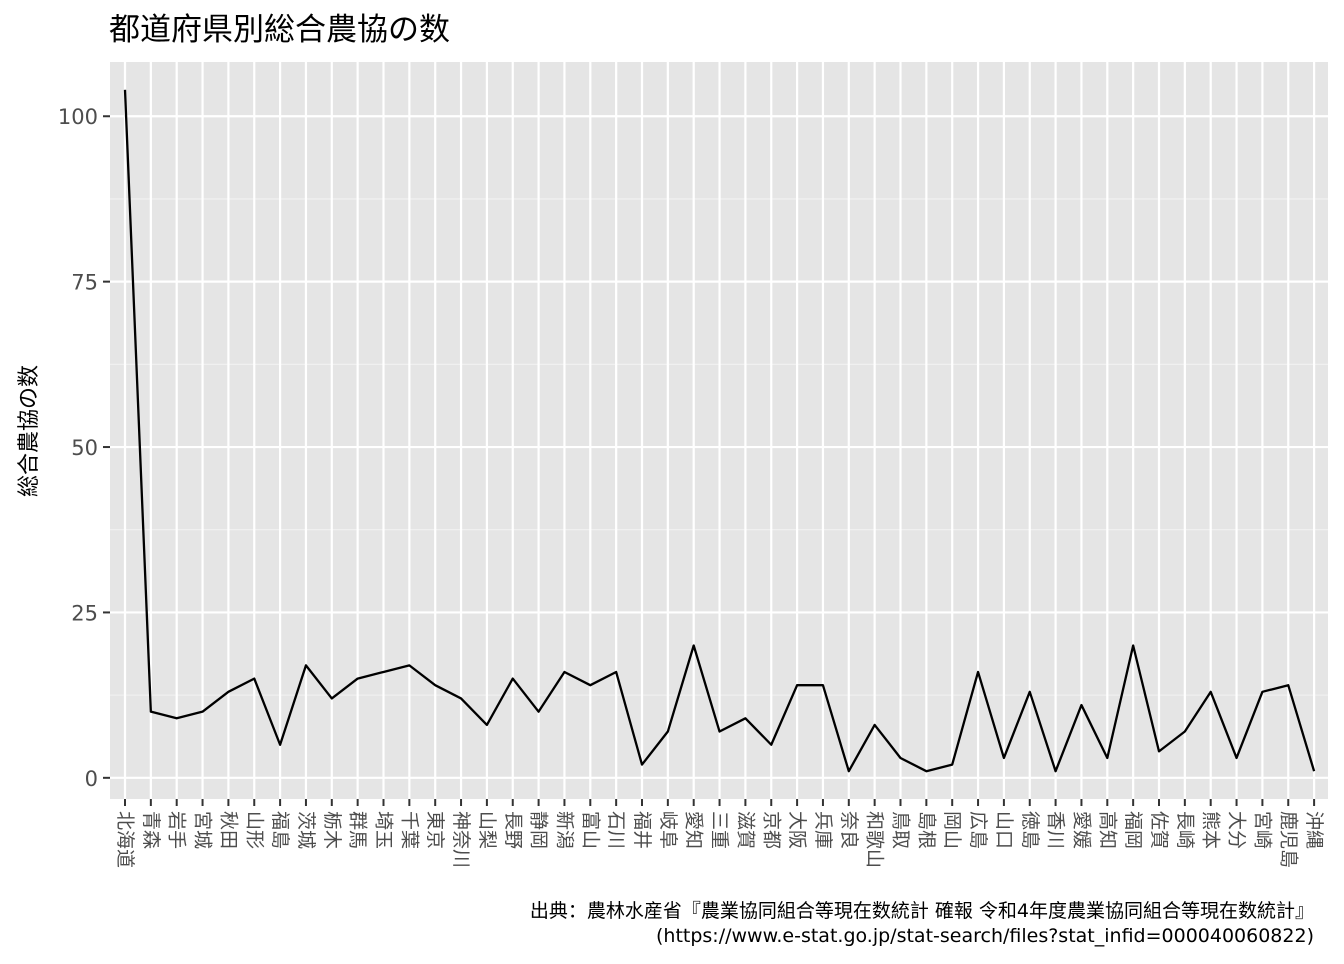  I want to click on x-tick-label: 北海道, so click(125, 839).